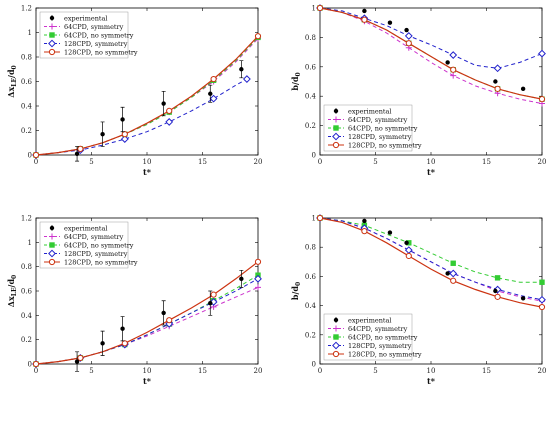  What do you see at coordinates (96, 254) in the screenshot?
I see `legend-label-128sym: 128CPD, symmetry` at bounding box center [96, 254].